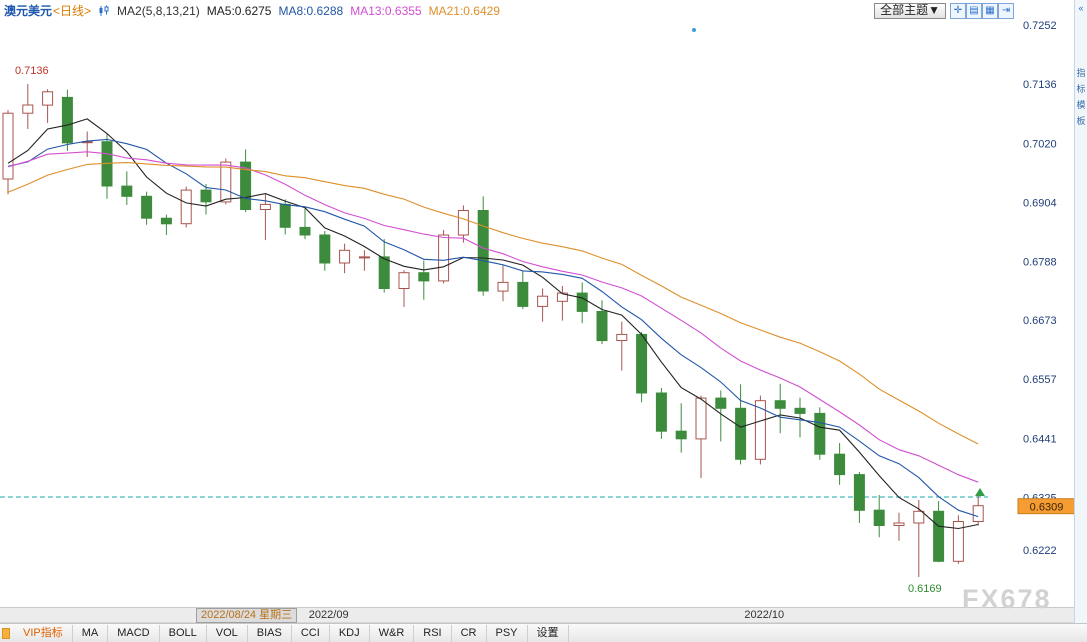 Image resolution: width=1087 pixels, height=642 pixels. Describe the element at coordinates (1040, 203) in the screenshot. I see `y-axis-label: 0.6904` at that location.